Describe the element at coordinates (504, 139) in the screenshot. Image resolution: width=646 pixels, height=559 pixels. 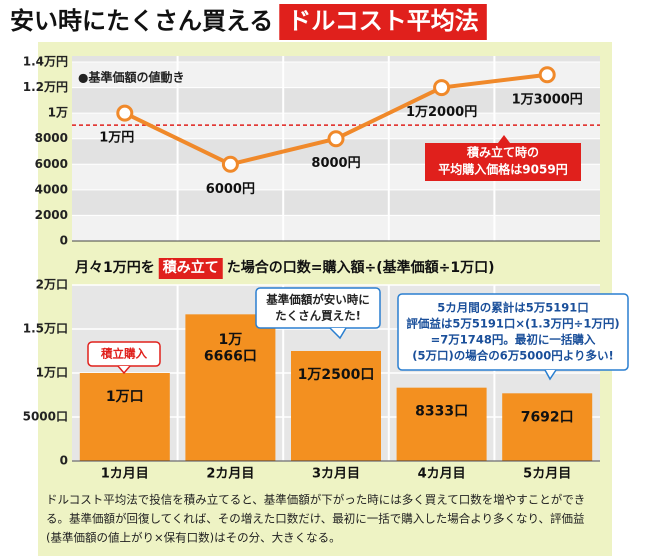
I see `annotation-pointer` at that location.